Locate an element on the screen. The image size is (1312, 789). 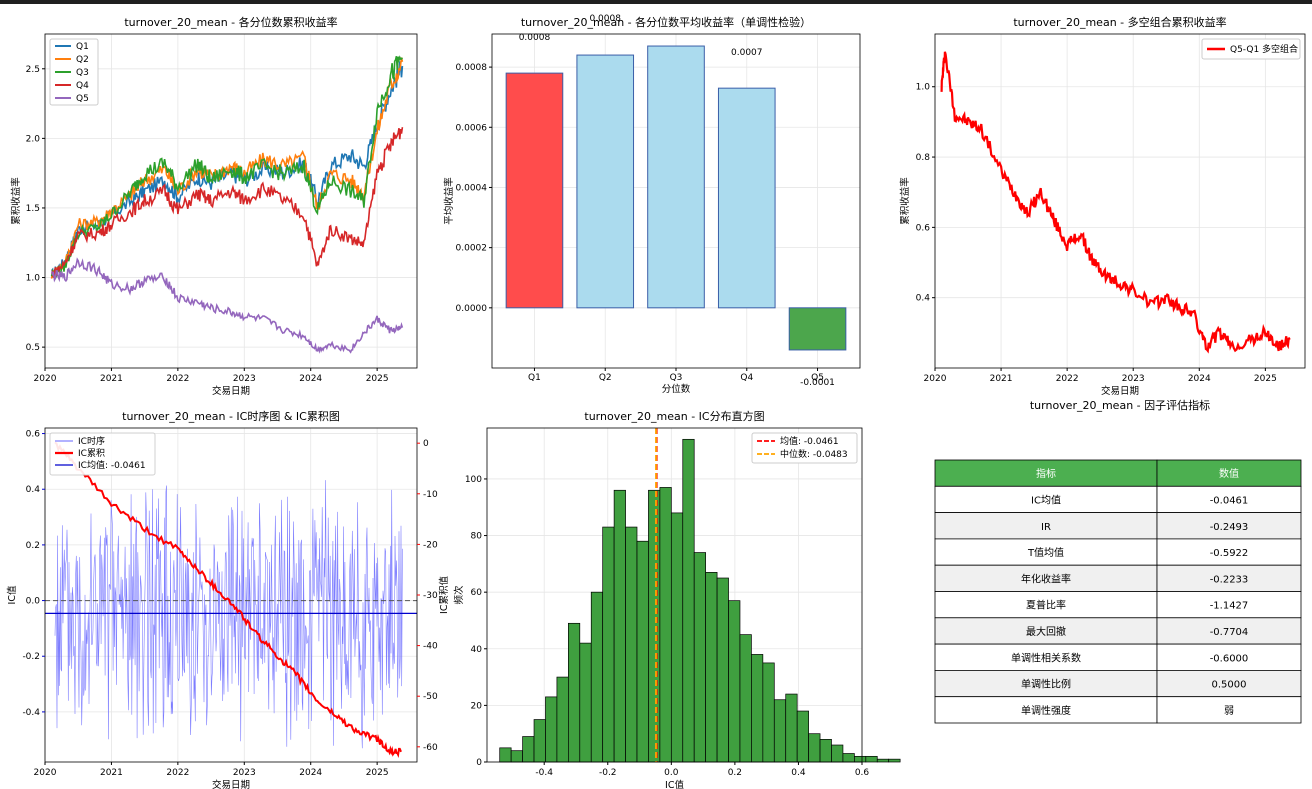
c4-y2tick-label: -50 is located at coordinates (430, 697).